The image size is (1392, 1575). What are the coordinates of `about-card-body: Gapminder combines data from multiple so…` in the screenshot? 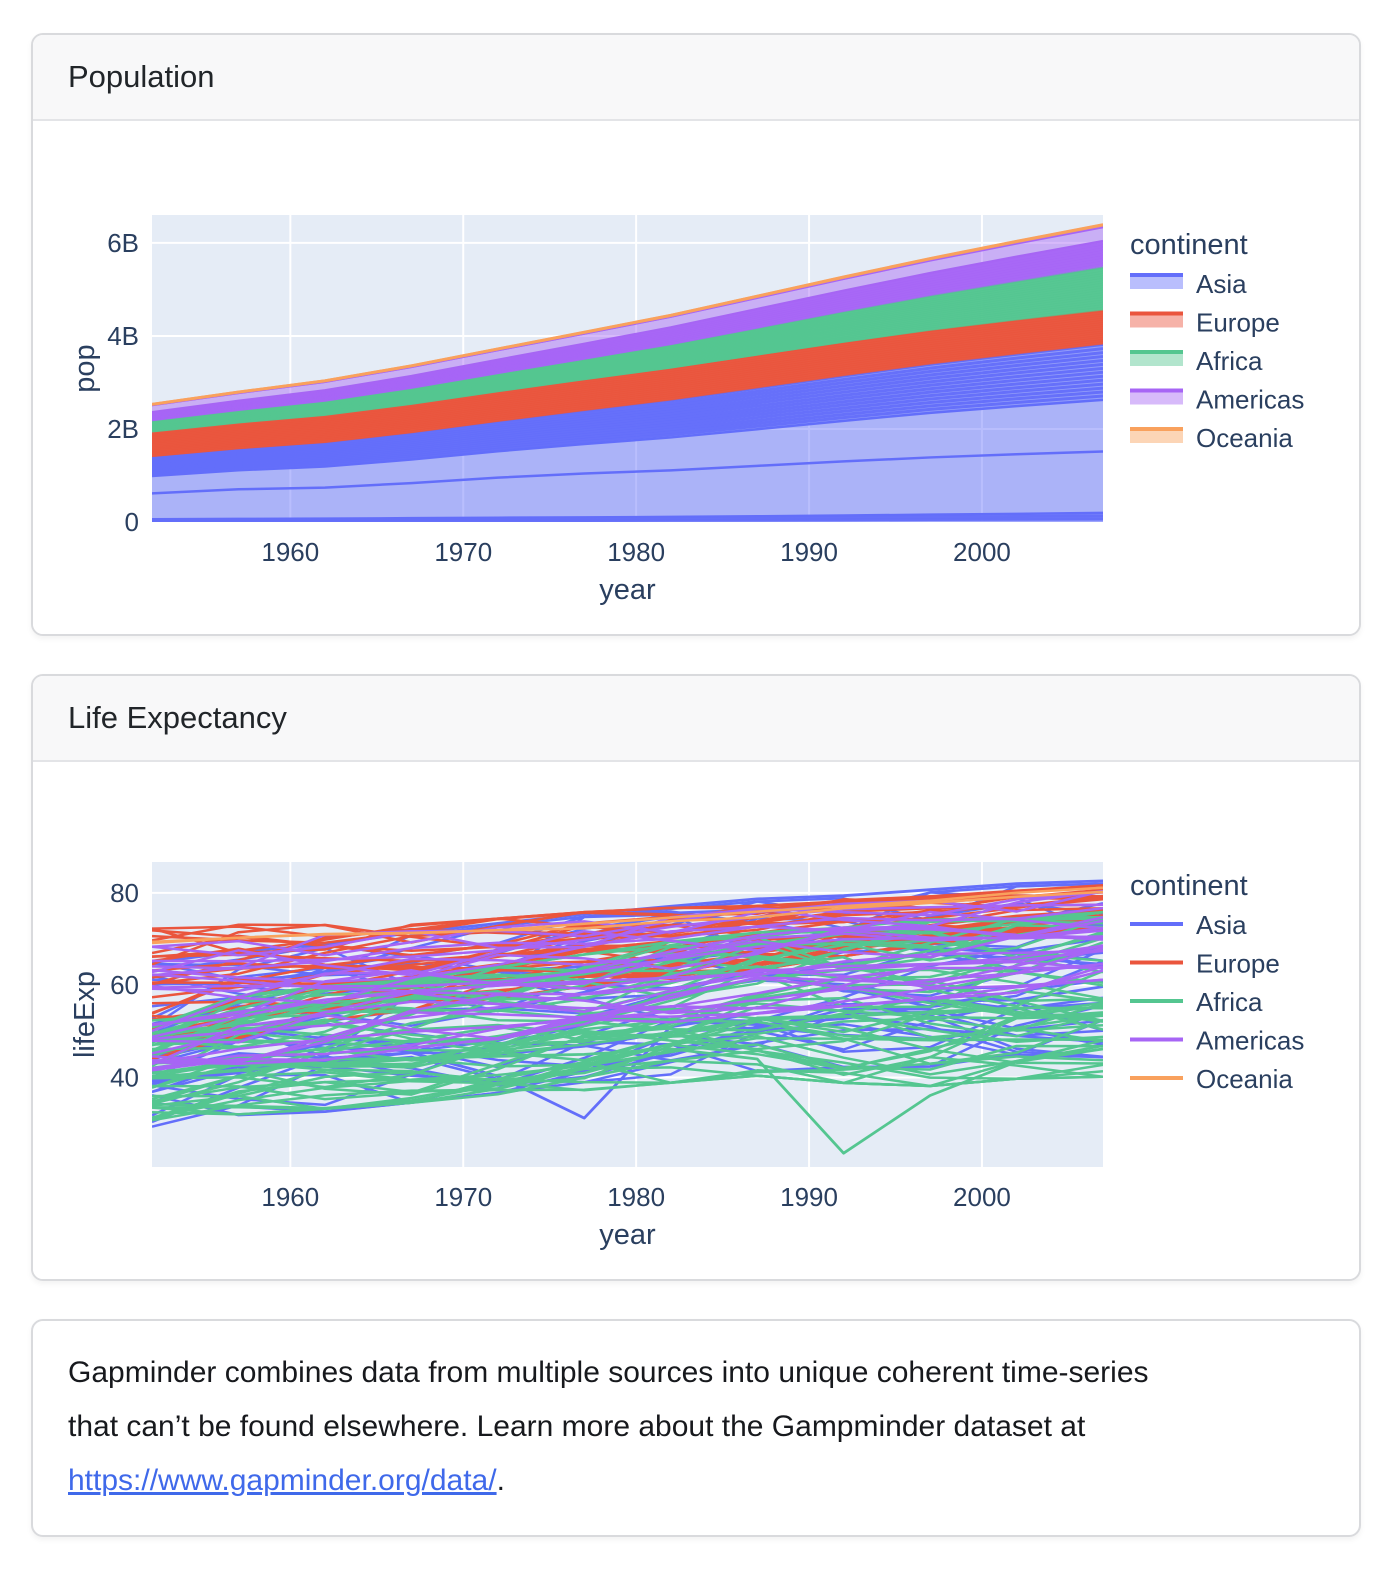 It's located at (696, 1428).